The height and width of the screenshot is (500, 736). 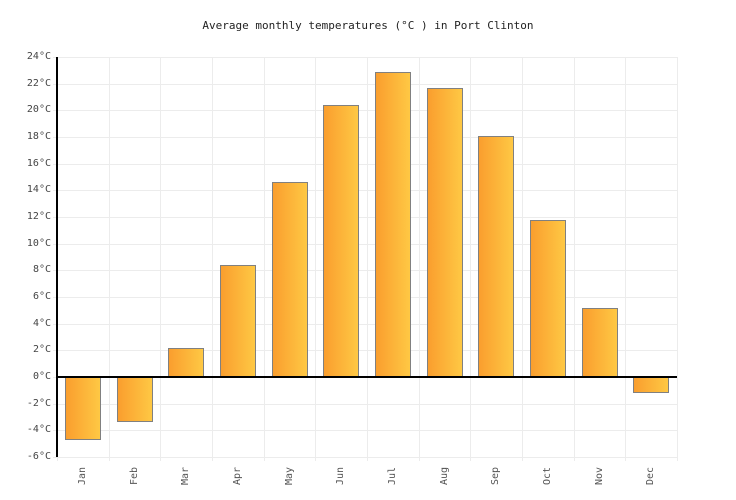 I want to click on y-tick-label: 12°C, so click(x=38, y=216).